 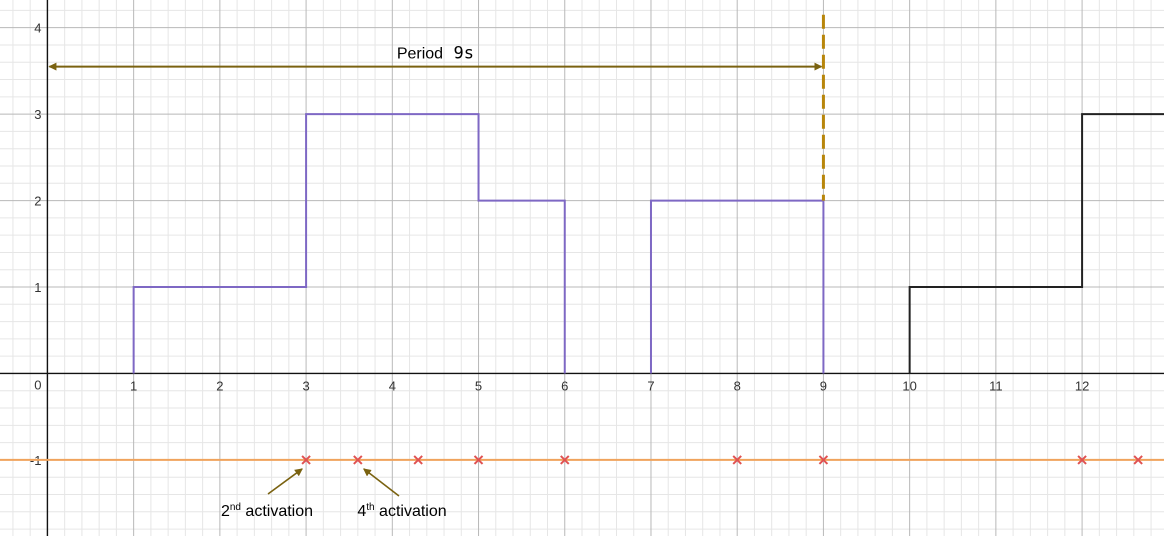 What do you see at coordinates (564, 385) in the screenshot?
I see `x-tick-label: 6` at bounding box center [564, 385].